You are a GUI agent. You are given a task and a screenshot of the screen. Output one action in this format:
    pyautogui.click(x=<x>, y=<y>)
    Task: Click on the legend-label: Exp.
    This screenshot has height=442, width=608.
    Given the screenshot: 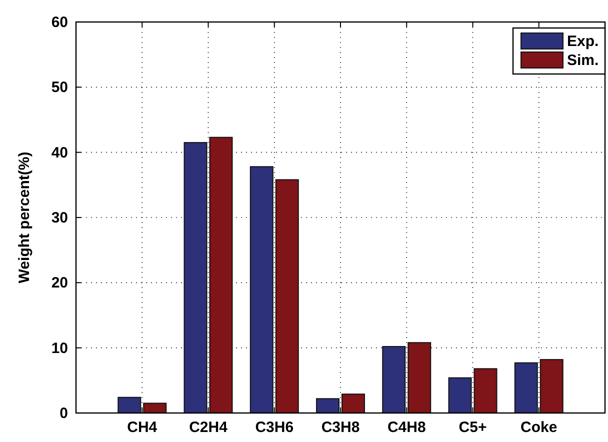 What is the action you would take?
    pyautogui.click(x=583, y=41)
    